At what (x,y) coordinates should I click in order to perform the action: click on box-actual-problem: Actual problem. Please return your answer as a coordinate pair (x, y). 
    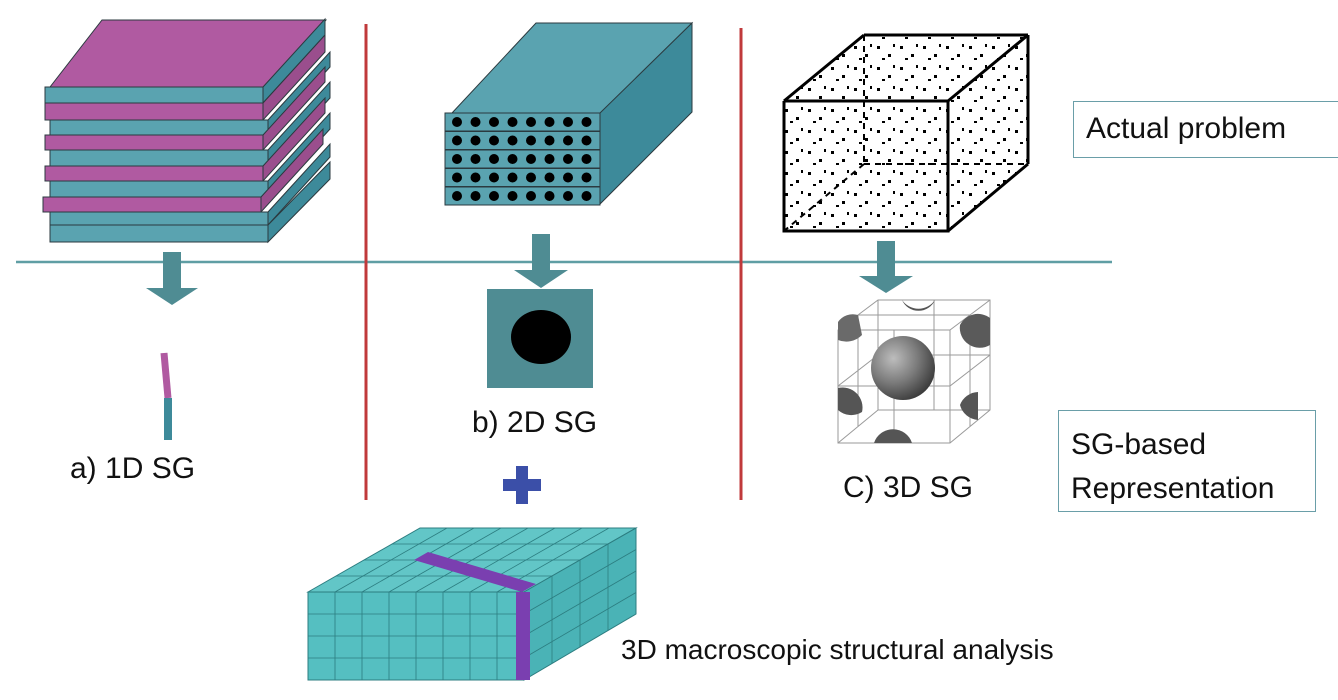
    Looking at the image, I should click on (1205, 129).